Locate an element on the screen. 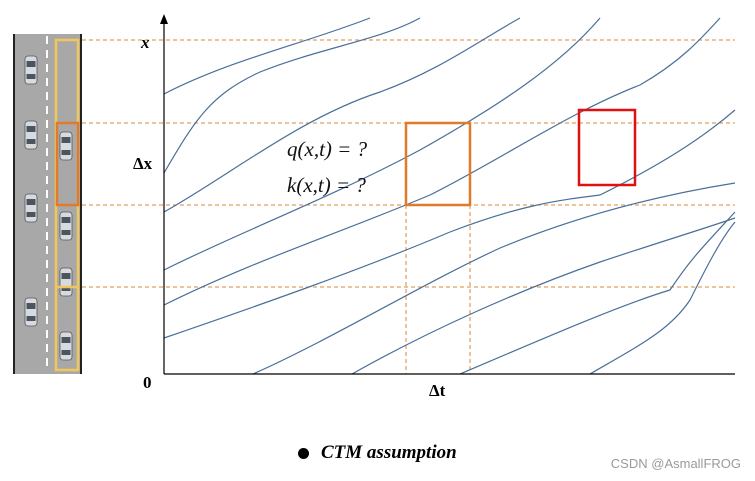 The height and width of the screenshot is (481, 755). delta-x-label: Δx is located at coordinates (143, 163).